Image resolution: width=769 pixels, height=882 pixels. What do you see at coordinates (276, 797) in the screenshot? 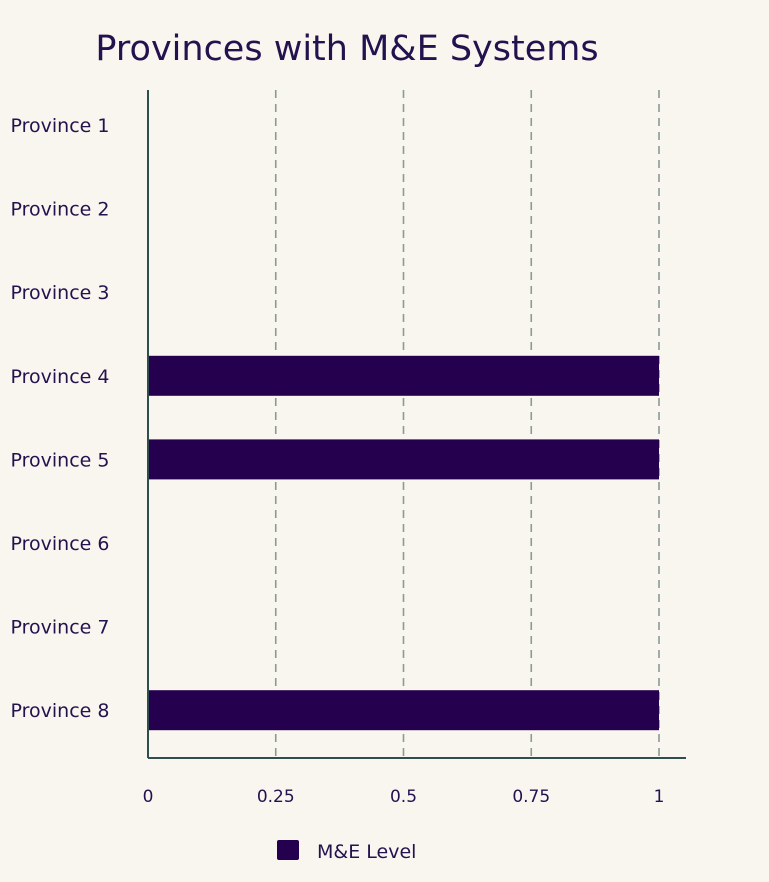
I see `x-tick-label: 0.25` at bounding box center [276, 797].